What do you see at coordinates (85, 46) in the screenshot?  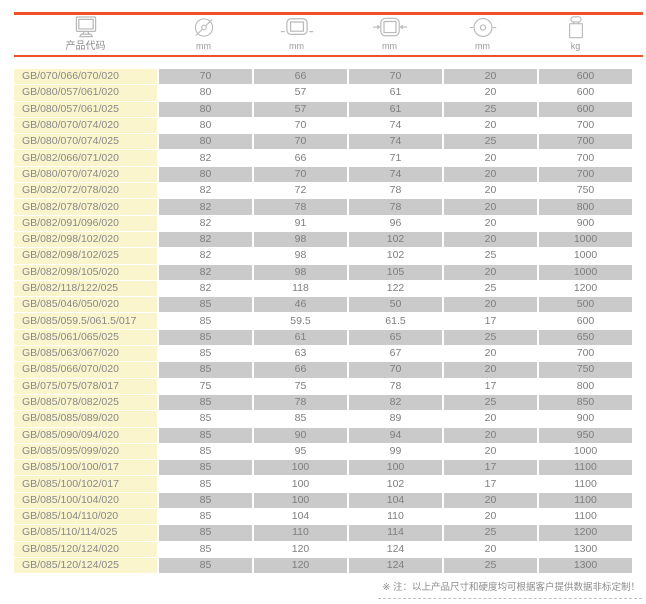 I see `product-code-label: 产品代码` at bounding box center [85, 46].